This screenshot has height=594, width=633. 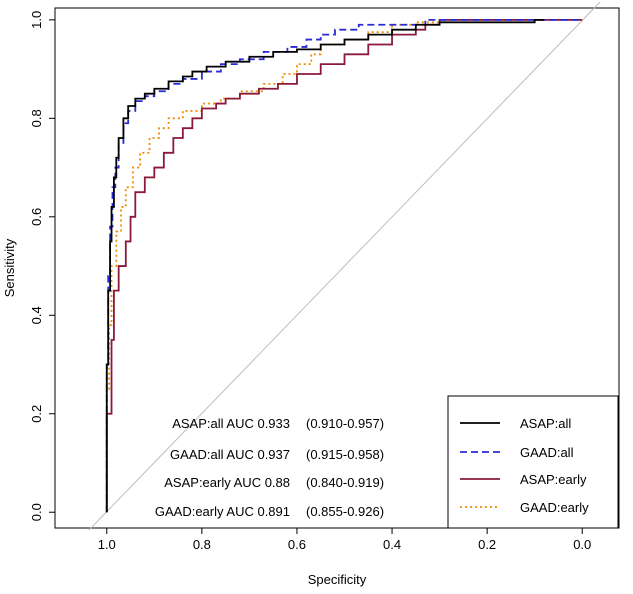 What do you see at coordinates (337, 579) in the screenshot?
I see `x-axis-title: Specificity` at bounding box center [337, 579].